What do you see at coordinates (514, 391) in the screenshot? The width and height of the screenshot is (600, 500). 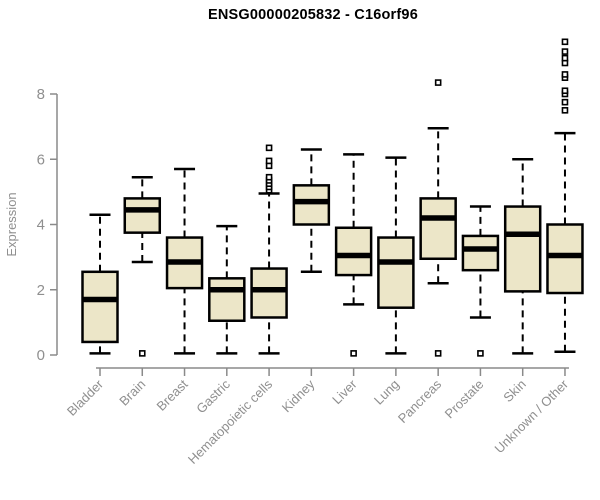 I see `x-tick-label-skin: Skin` at bounding box center [514, 391].